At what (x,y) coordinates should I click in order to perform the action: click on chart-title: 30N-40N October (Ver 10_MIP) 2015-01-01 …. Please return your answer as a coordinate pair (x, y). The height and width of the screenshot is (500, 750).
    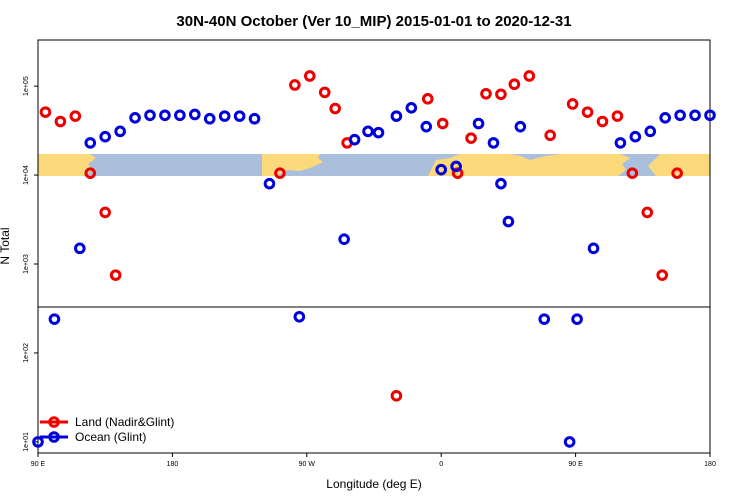
    Looking at the image, I should click on (373, 21).